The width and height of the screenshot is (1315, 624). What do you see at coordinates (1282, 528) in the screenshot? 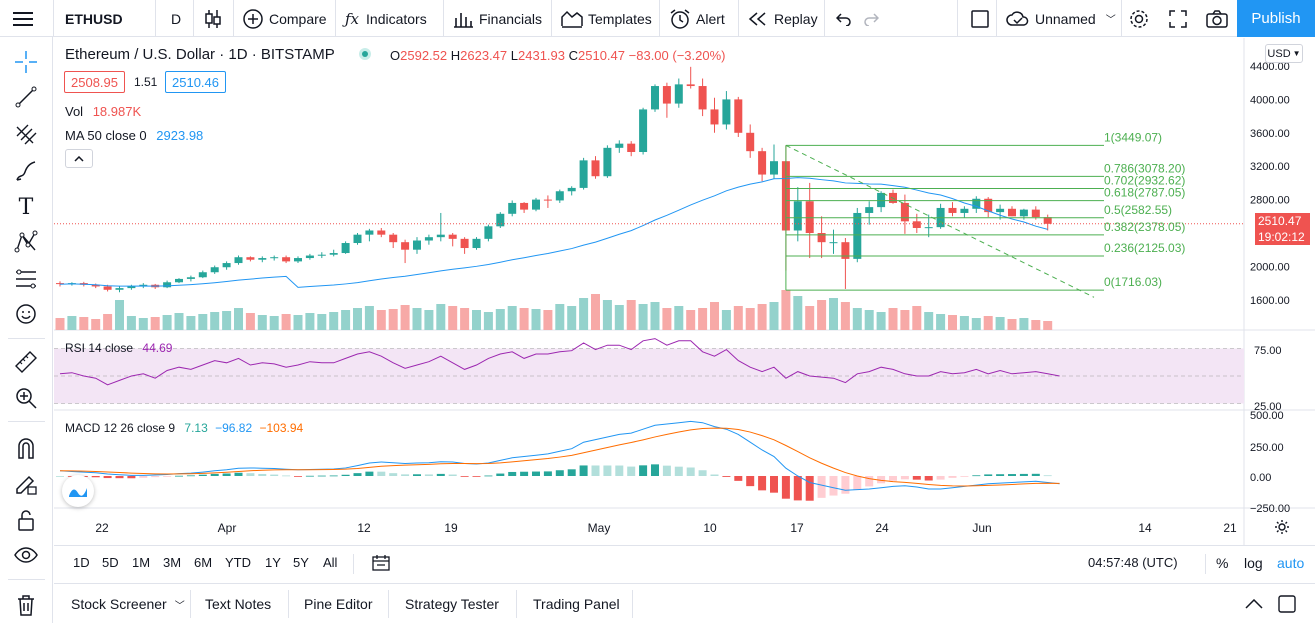
I see `axis-settings-icon` at bounding box center [1282, 528].